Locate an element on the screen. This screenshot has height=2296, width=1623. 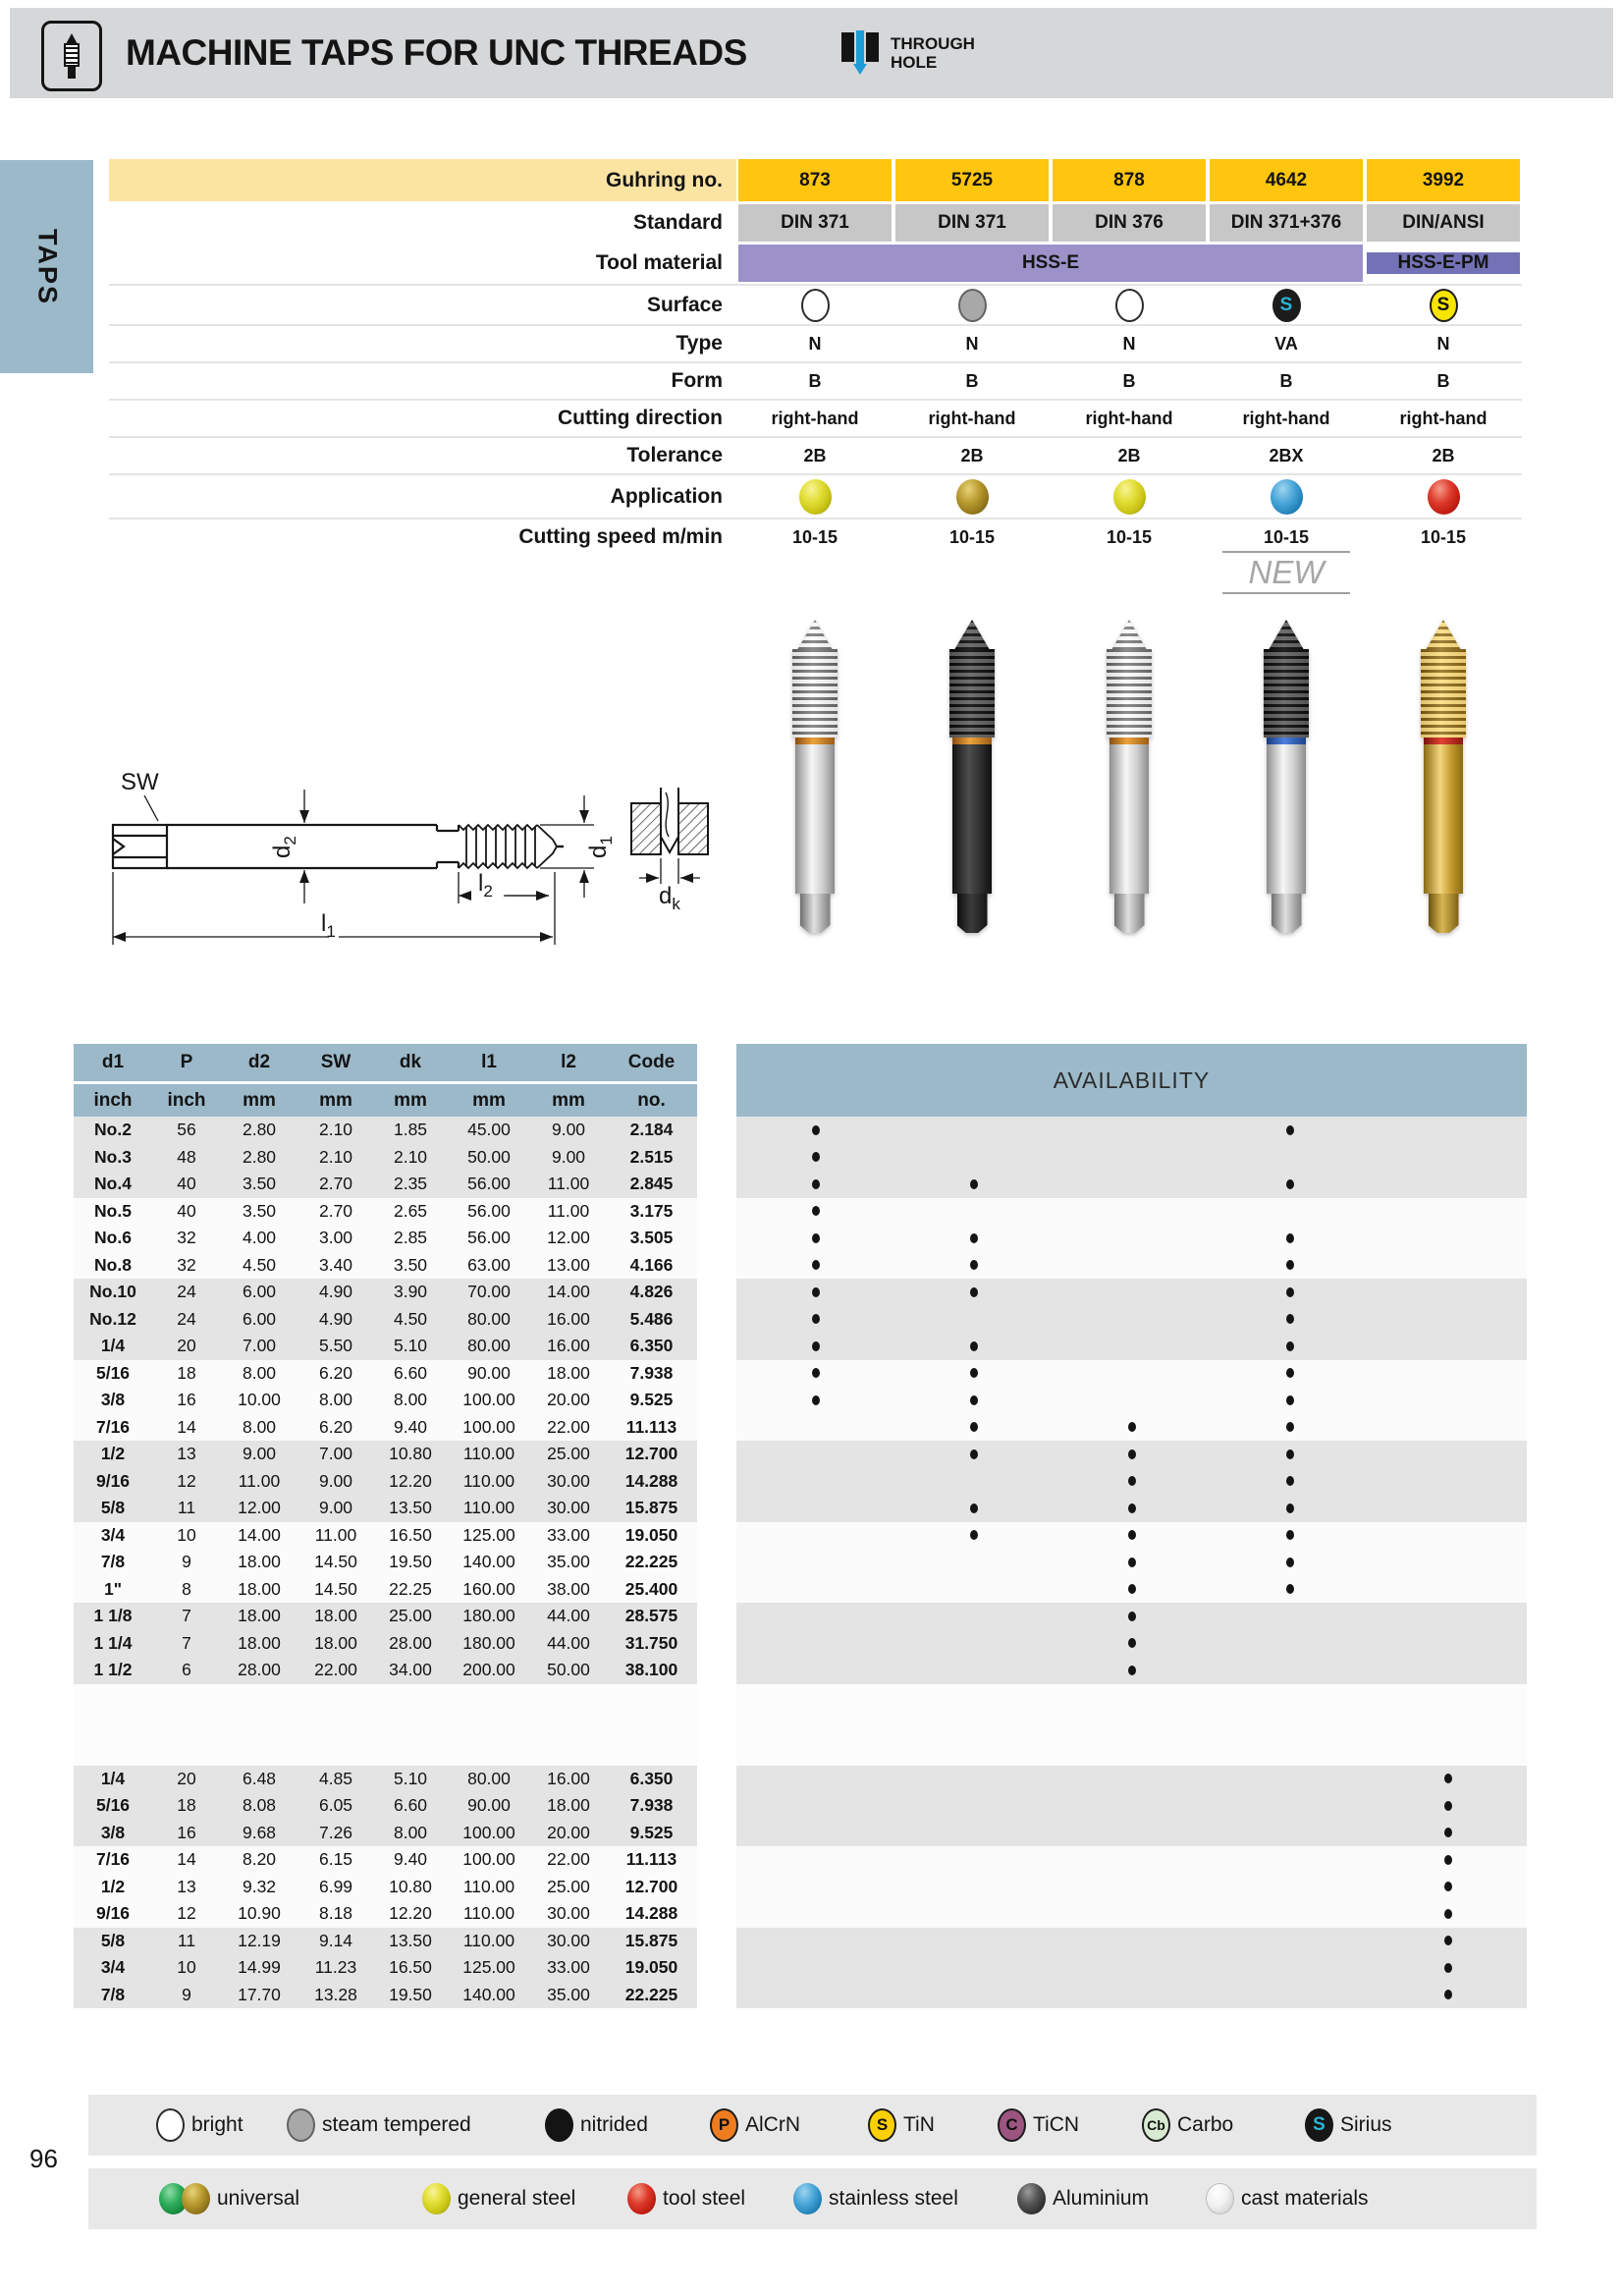
table-cell: 110.00 is located at coordinates (488, 1886).